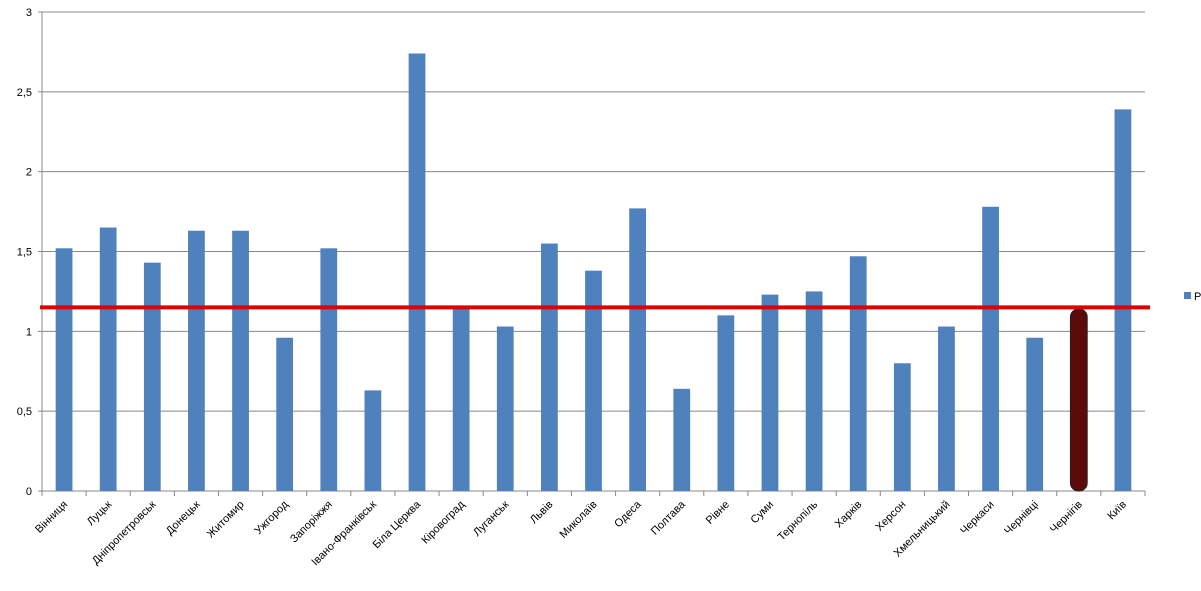 The height and width of the screenshot is (591, 1201). I want to click on x-tick-label: Луцьк, so click(100, 514).